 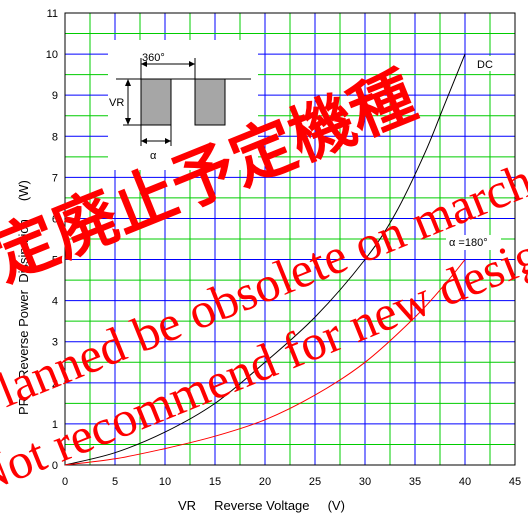 What do you see at coordinates (55, 96) in the screenshot?
I see `y-tick-label: 9` at bounding box center [55, 96].